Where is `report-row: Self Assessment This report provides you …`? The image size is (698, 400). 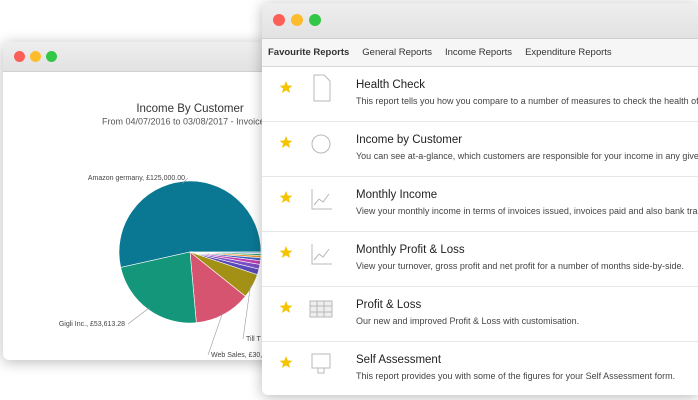 report-row: Self Assessment This report provides you … is located at coordinates (480, 368).